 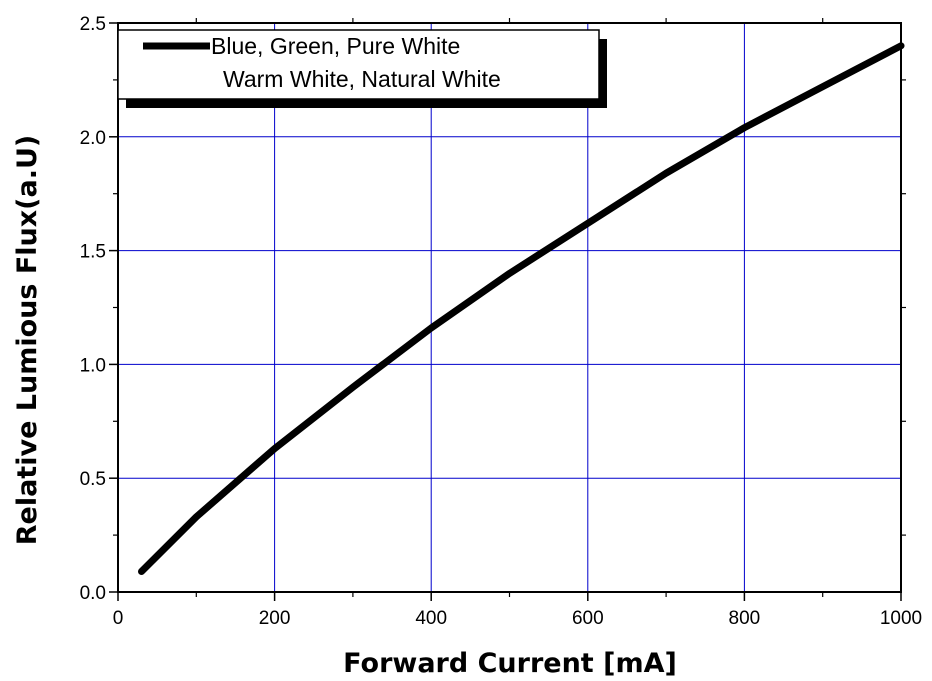 I want to click on y-tick-label: 0.5, so click(x=93, y=479).